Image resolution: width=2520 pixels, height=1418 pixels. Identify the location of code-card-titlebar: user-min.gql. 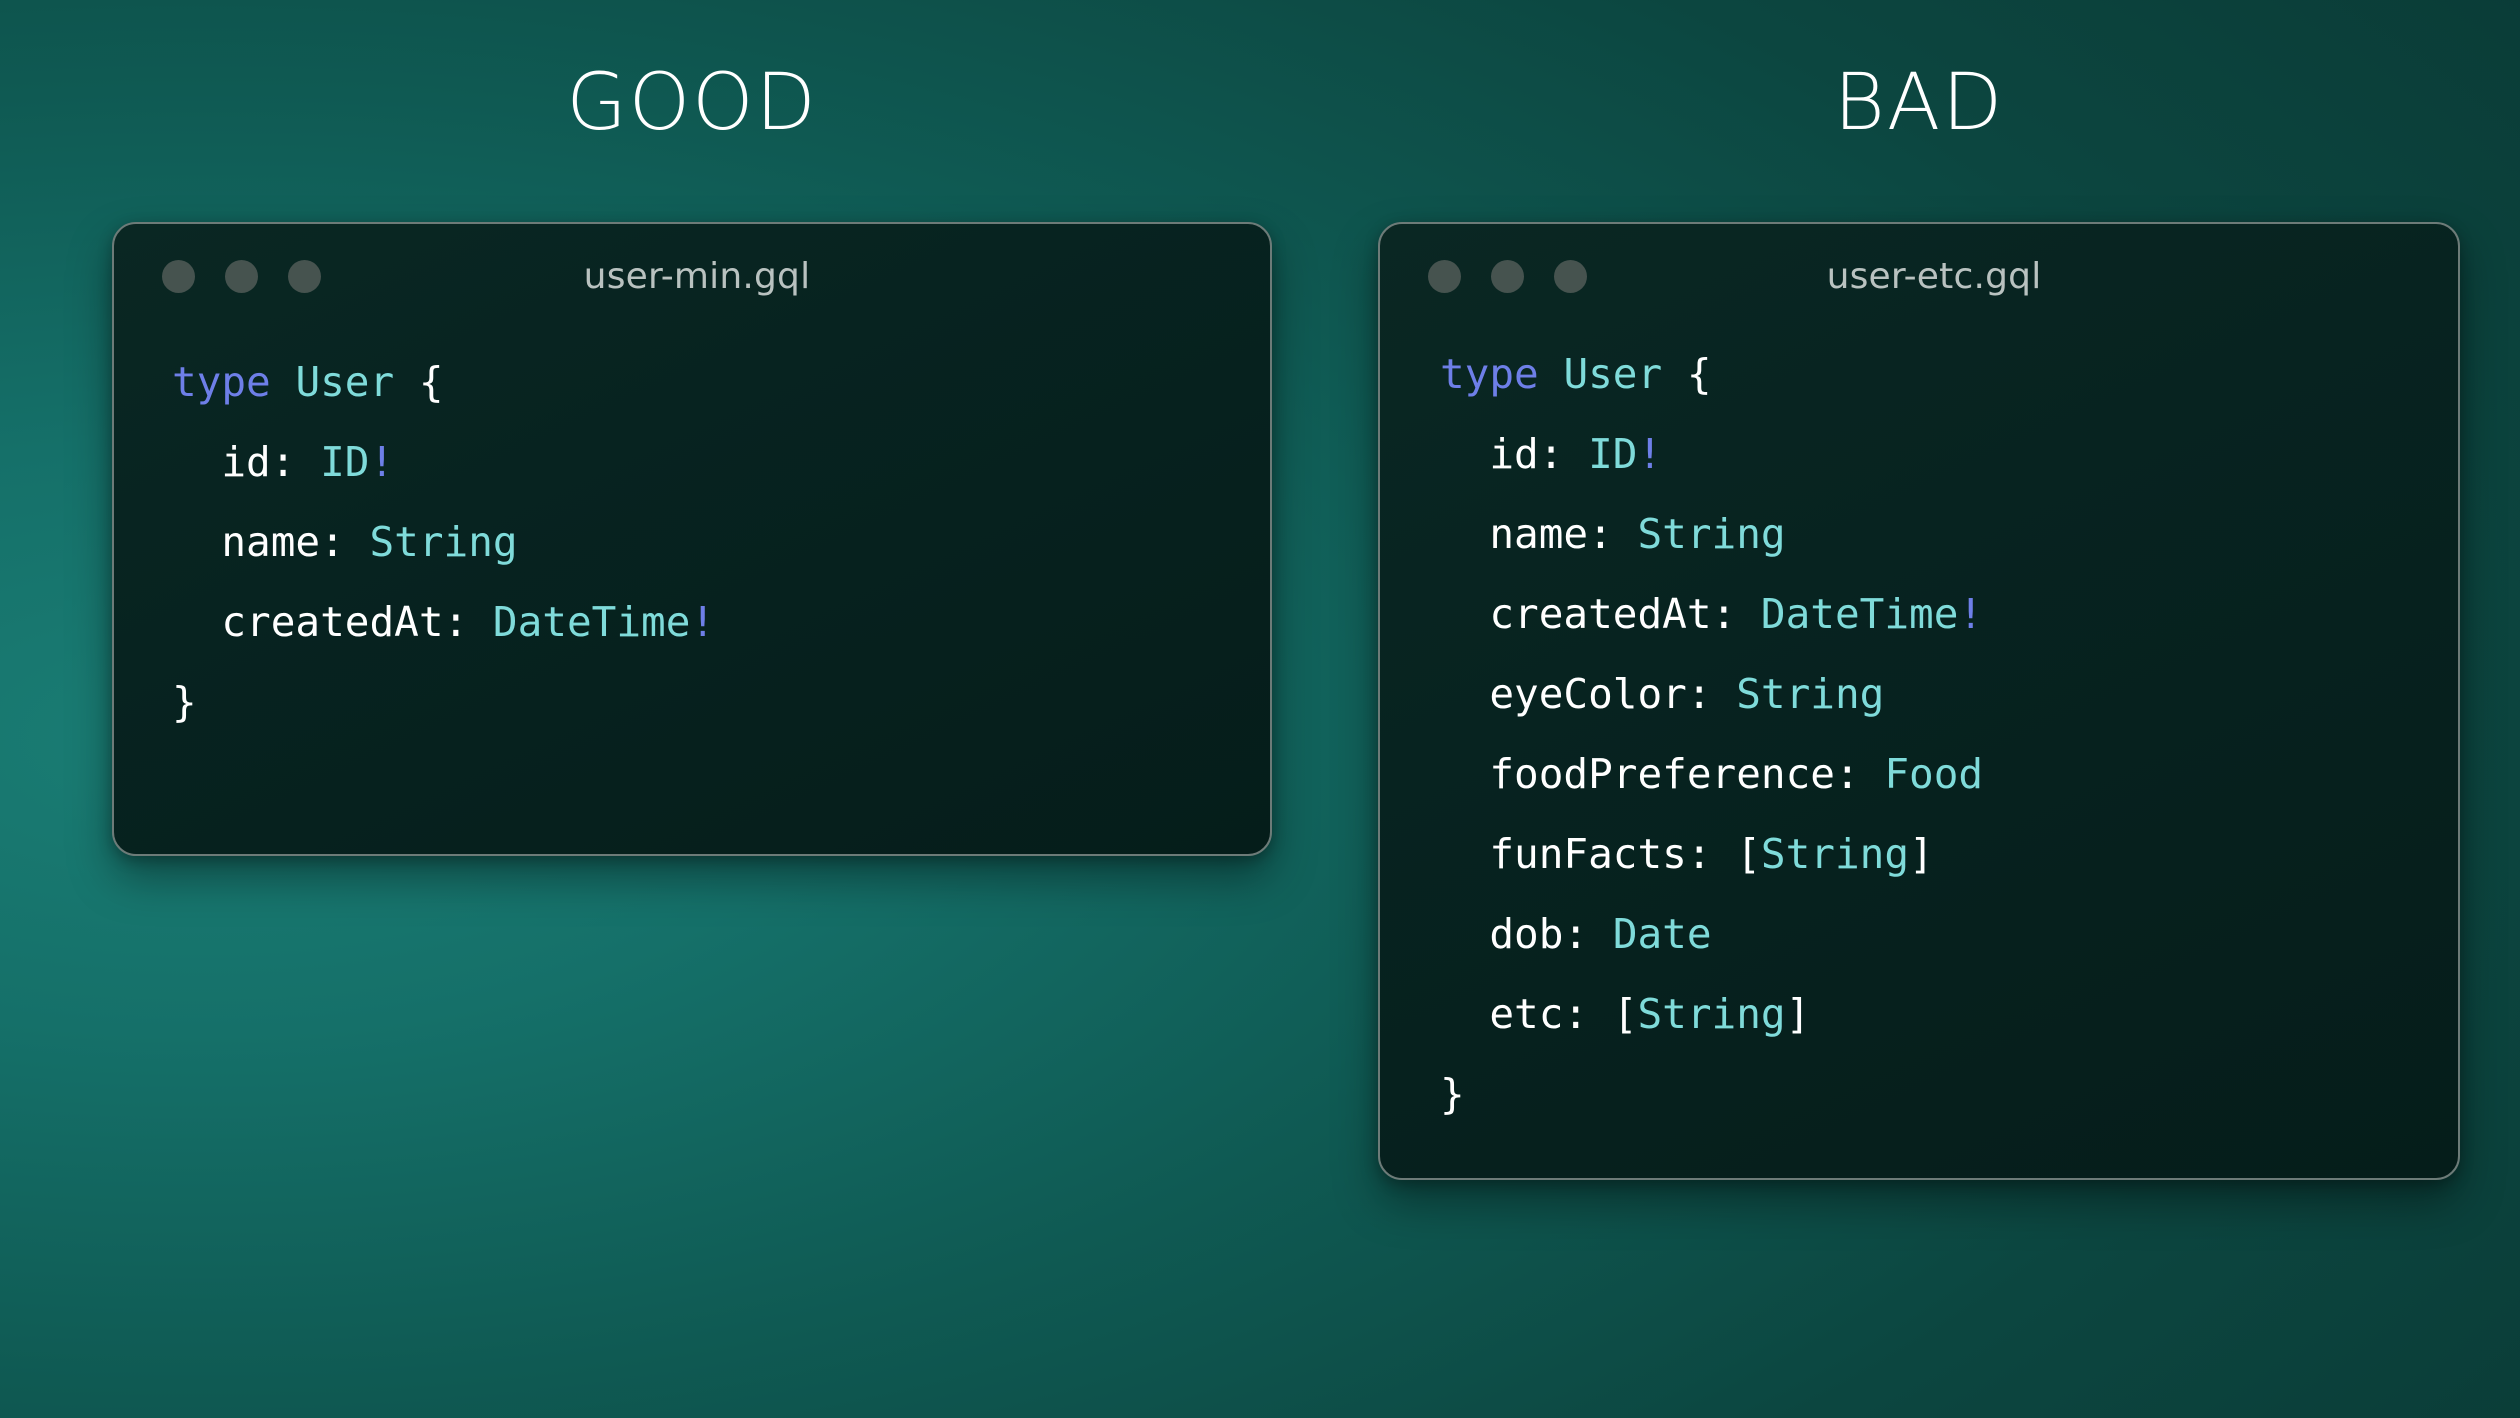
(692, 276).